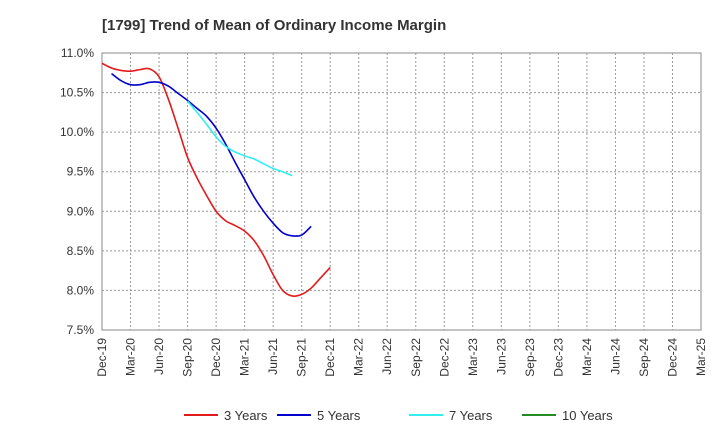 The image size is (720, 440). What do you see at coordinates (444, 357) in the screenshot?
I see `x-tick-label: Dec-22` at bounding box center [444, 357].